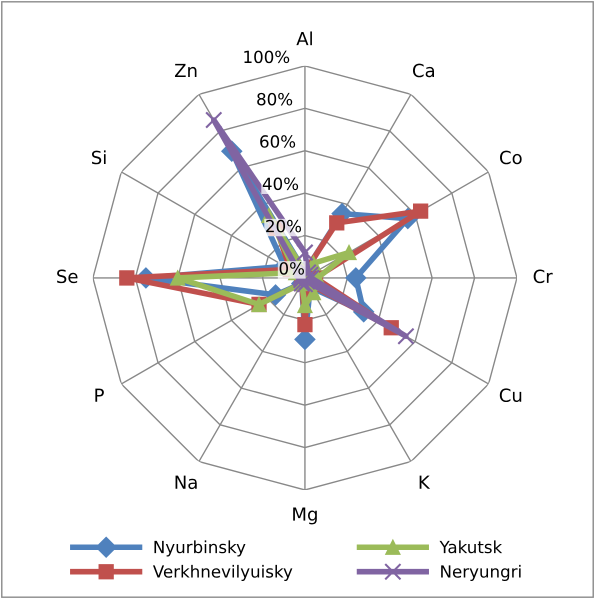  Describe the element at coordinates (267, 57) in the screenshot. I see `y-tick-label: 100%` at that location.